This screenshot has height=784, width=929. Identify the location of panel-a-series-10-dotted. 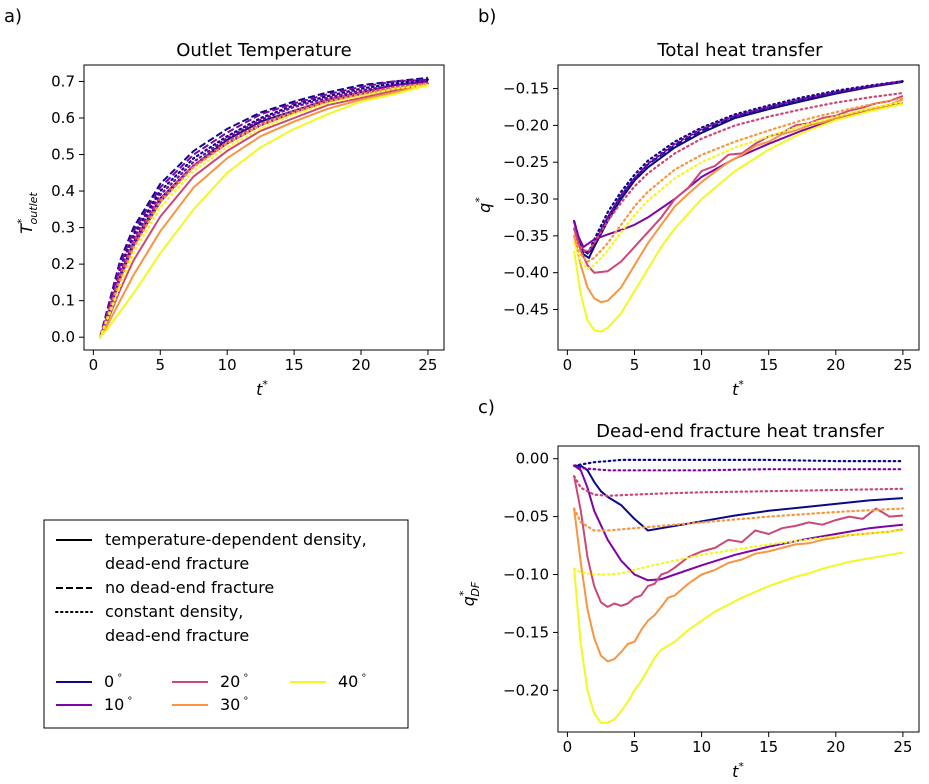
(263, 209).